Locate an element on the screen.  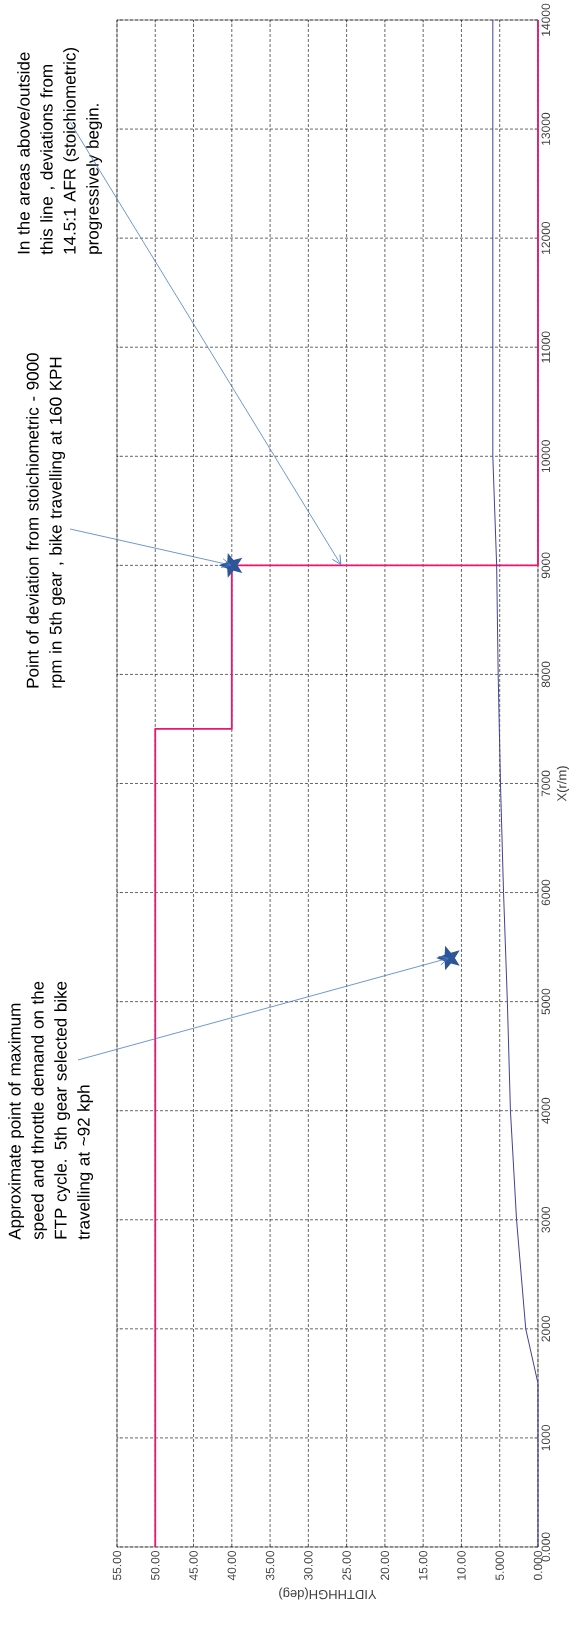
y-tick-label: 8000 is located at coordinates (545, 674).